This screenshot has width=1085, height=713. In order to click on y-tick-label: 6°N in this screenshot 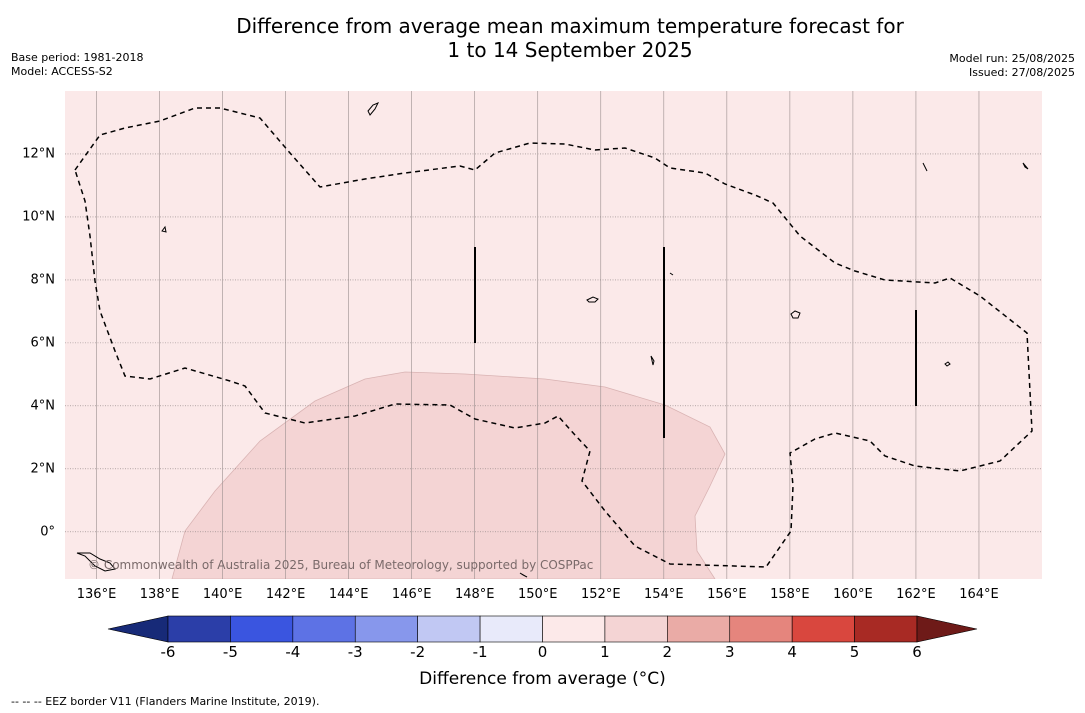, I will do `click(43, 343)`.